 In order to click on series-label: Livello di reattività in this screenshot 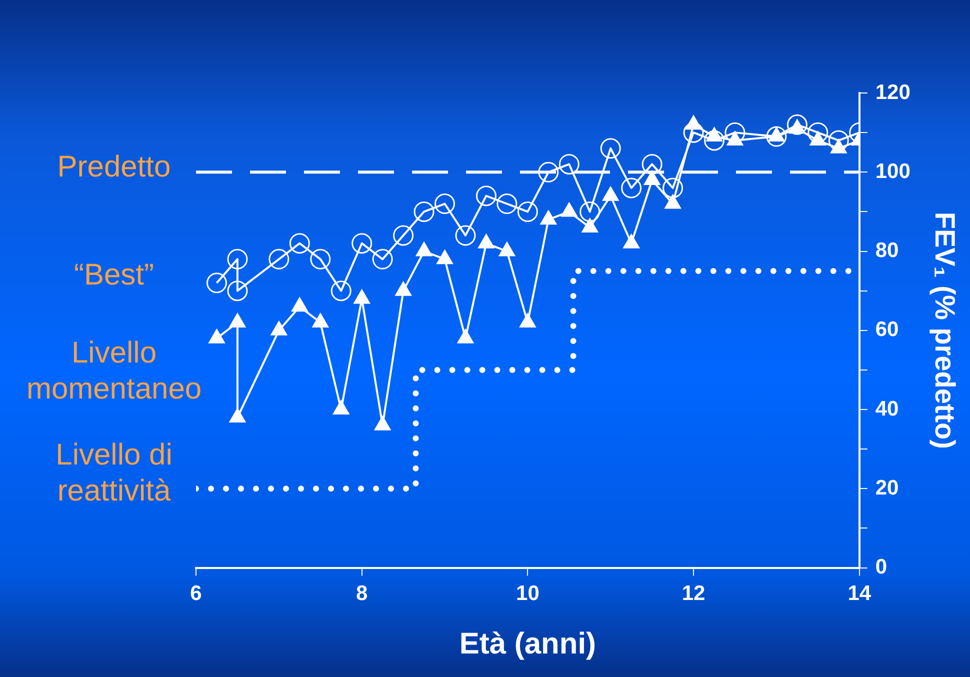, I will do `click(114, 473)`.